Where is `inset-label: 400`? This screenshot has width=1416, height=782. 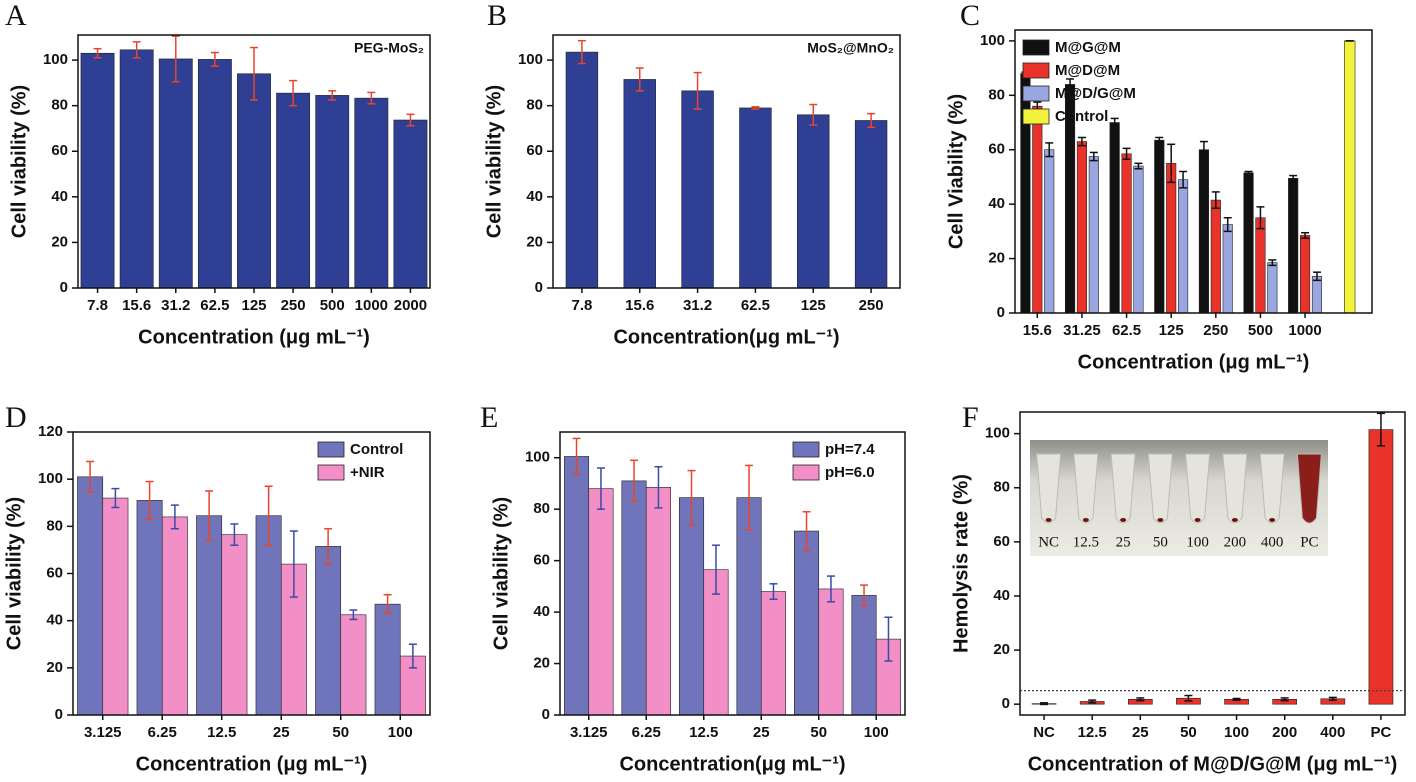
inset-label: 400 is located at coordinates (1272, 542).